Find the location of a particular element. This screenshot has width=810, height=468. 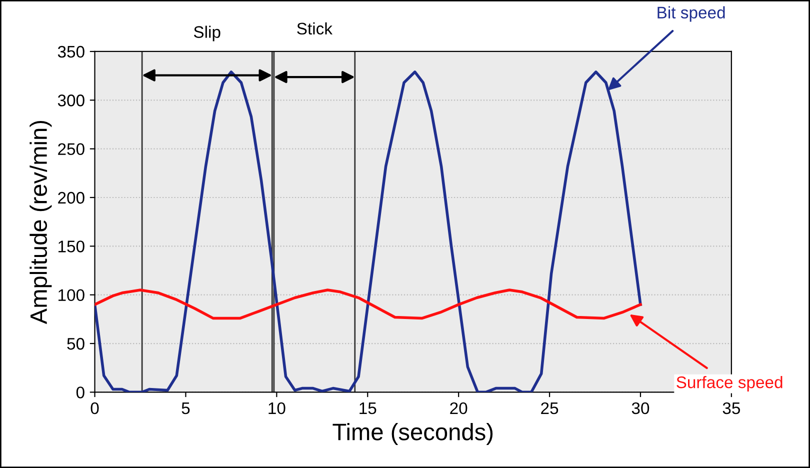

y-tick-label: 100 is located at coordinates (71, 295).